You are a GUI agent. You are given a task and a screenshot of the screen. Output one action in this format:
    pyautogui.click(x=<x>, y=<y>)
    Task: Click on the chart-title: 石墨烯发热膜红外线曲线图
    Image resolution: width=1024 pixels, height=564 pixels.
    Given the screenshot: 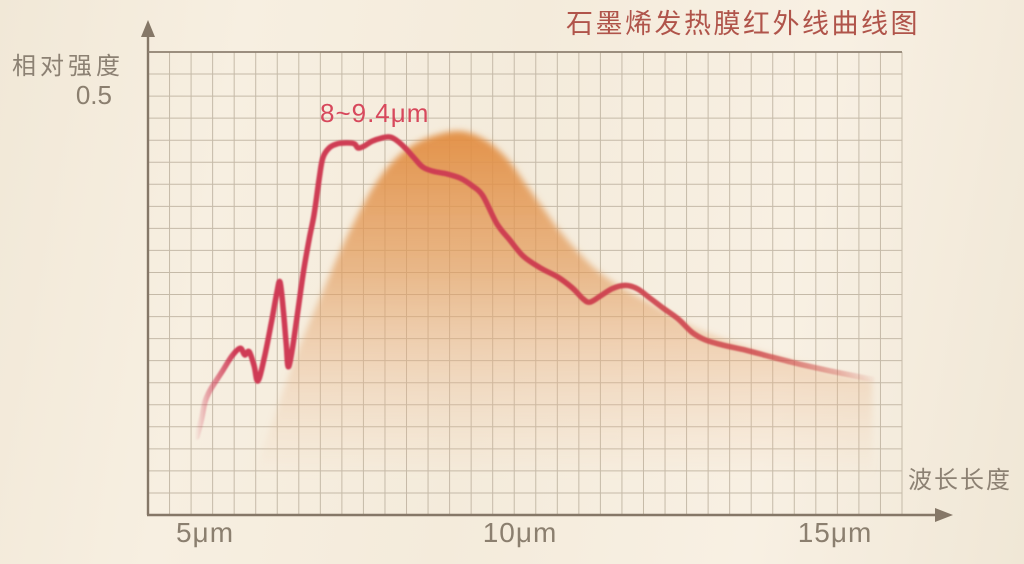 What is the action you would take?
    pyautogui.click(x=743, y=24)
    